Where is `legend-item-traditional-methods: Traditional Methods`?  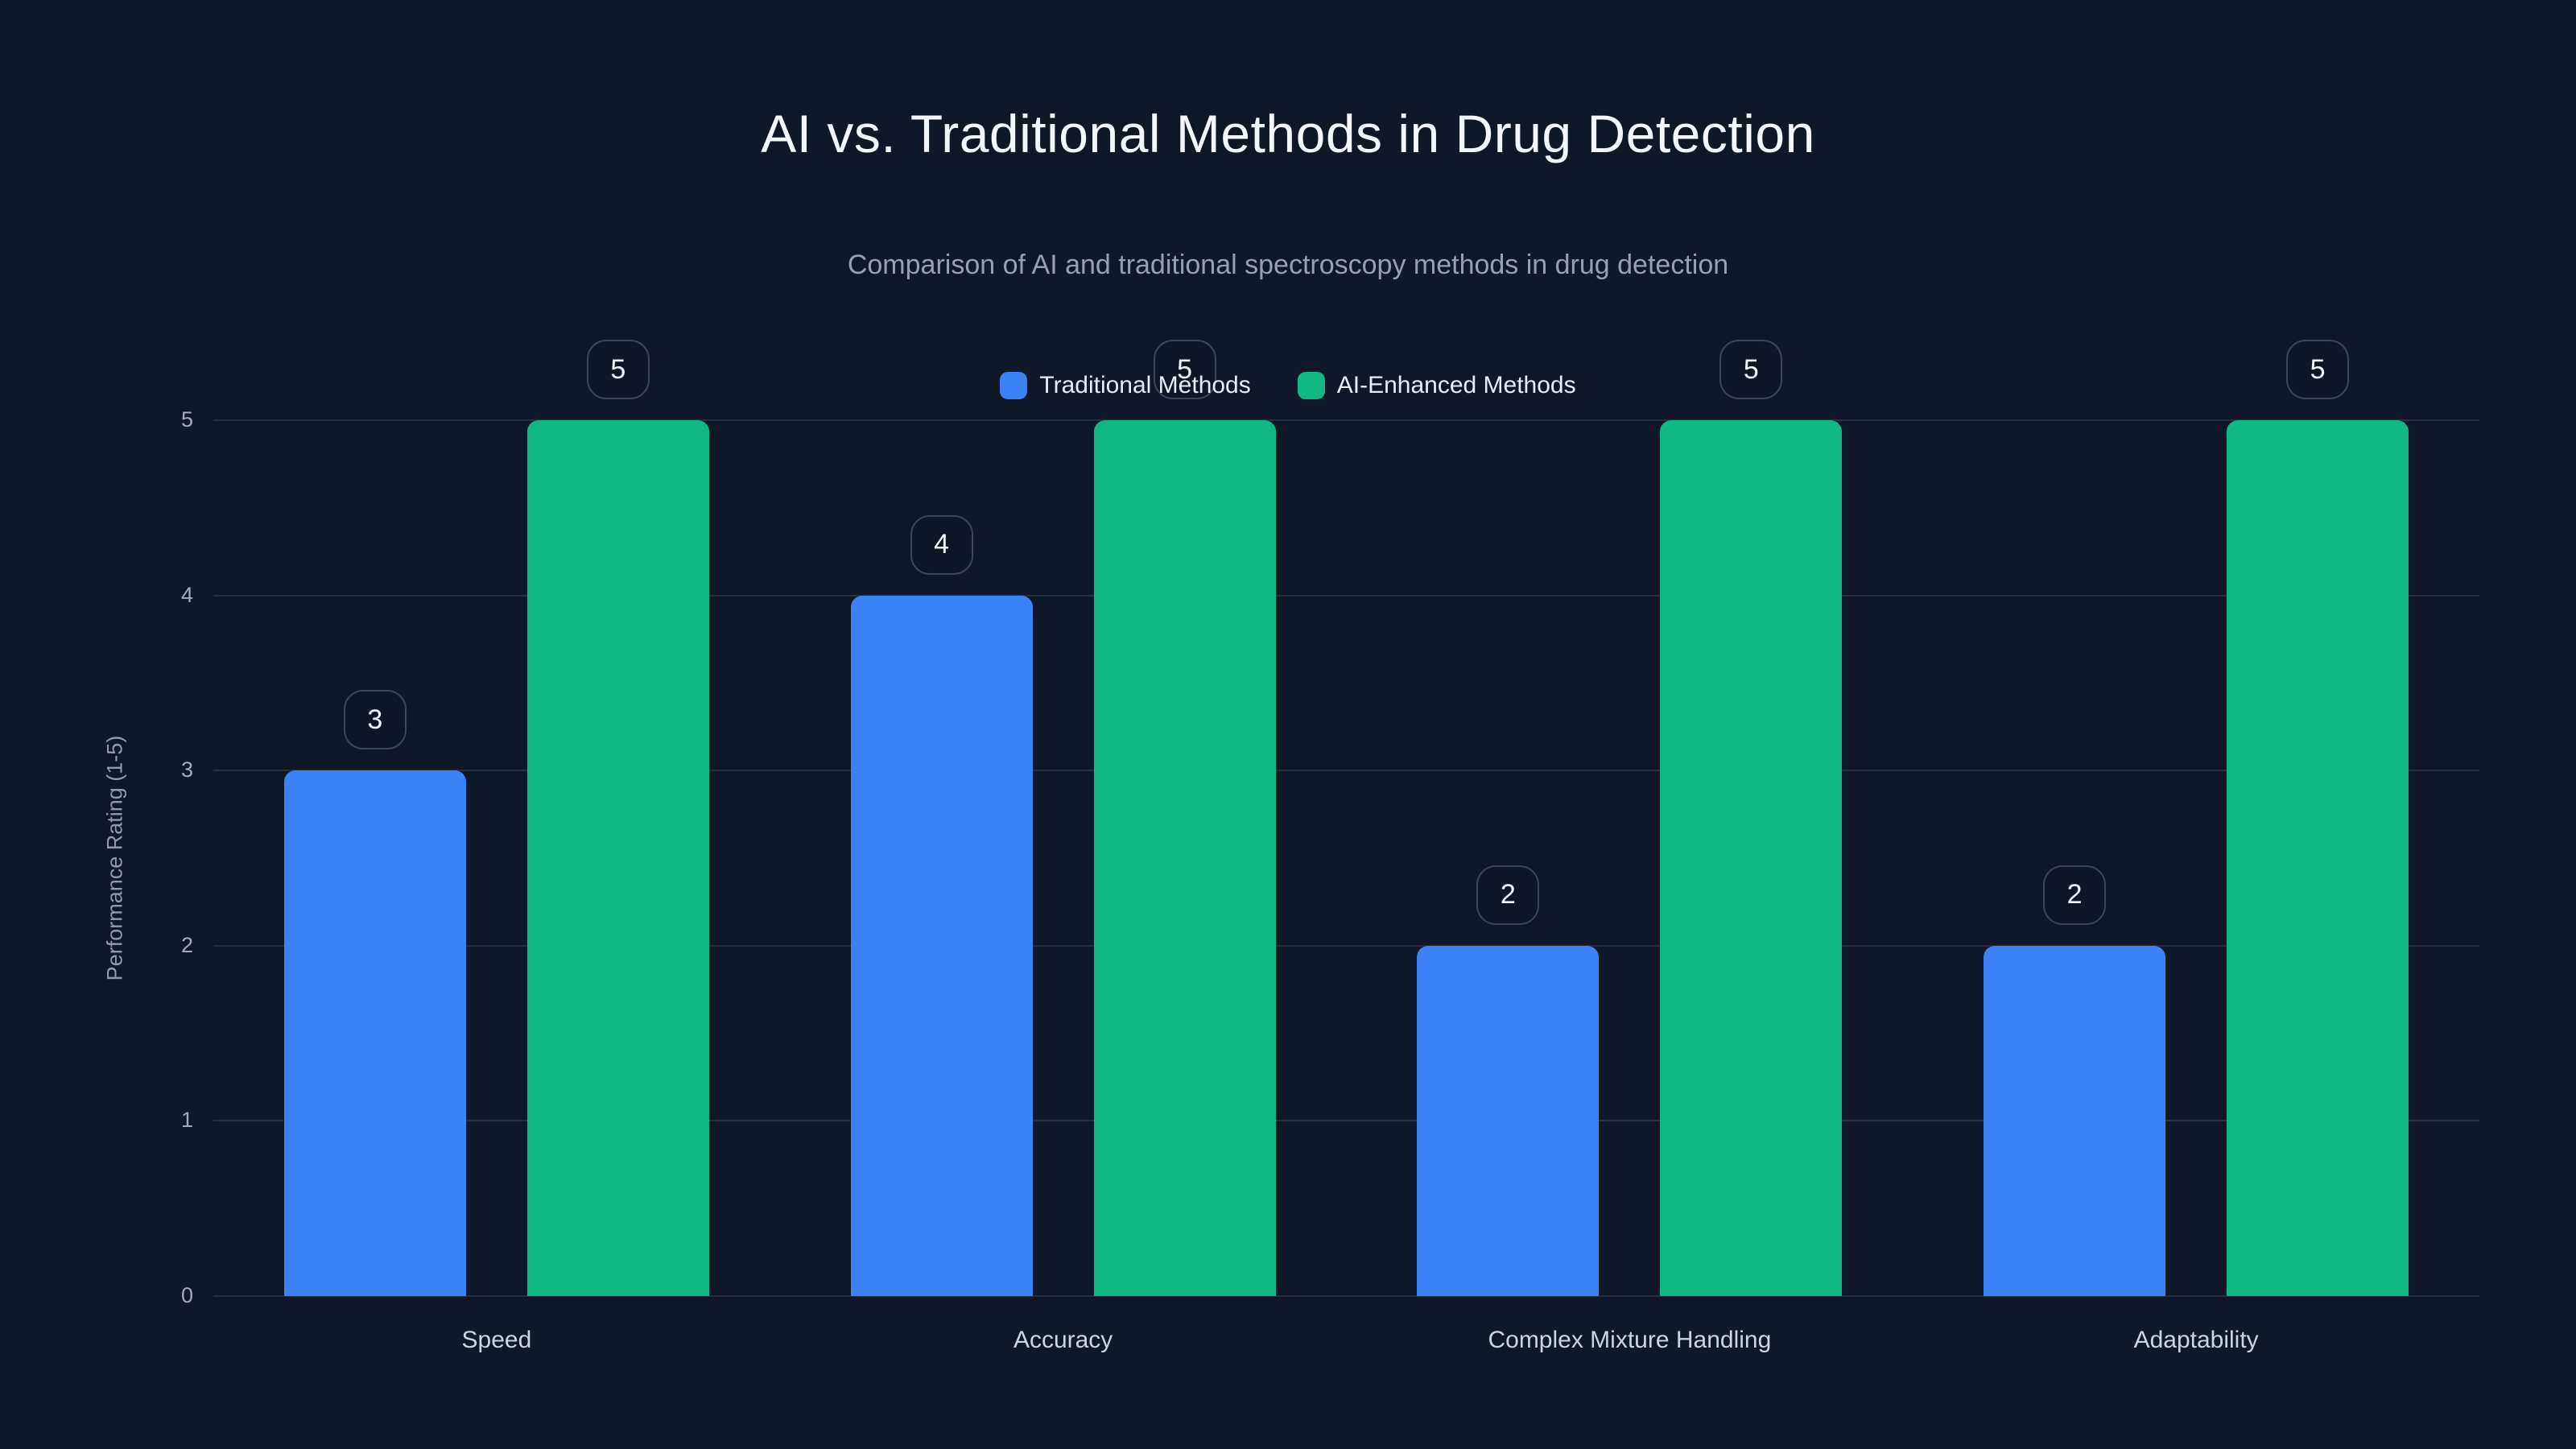
legend-item-traditional-methods: Traditional Methods is located at coordinates (1125, 385).